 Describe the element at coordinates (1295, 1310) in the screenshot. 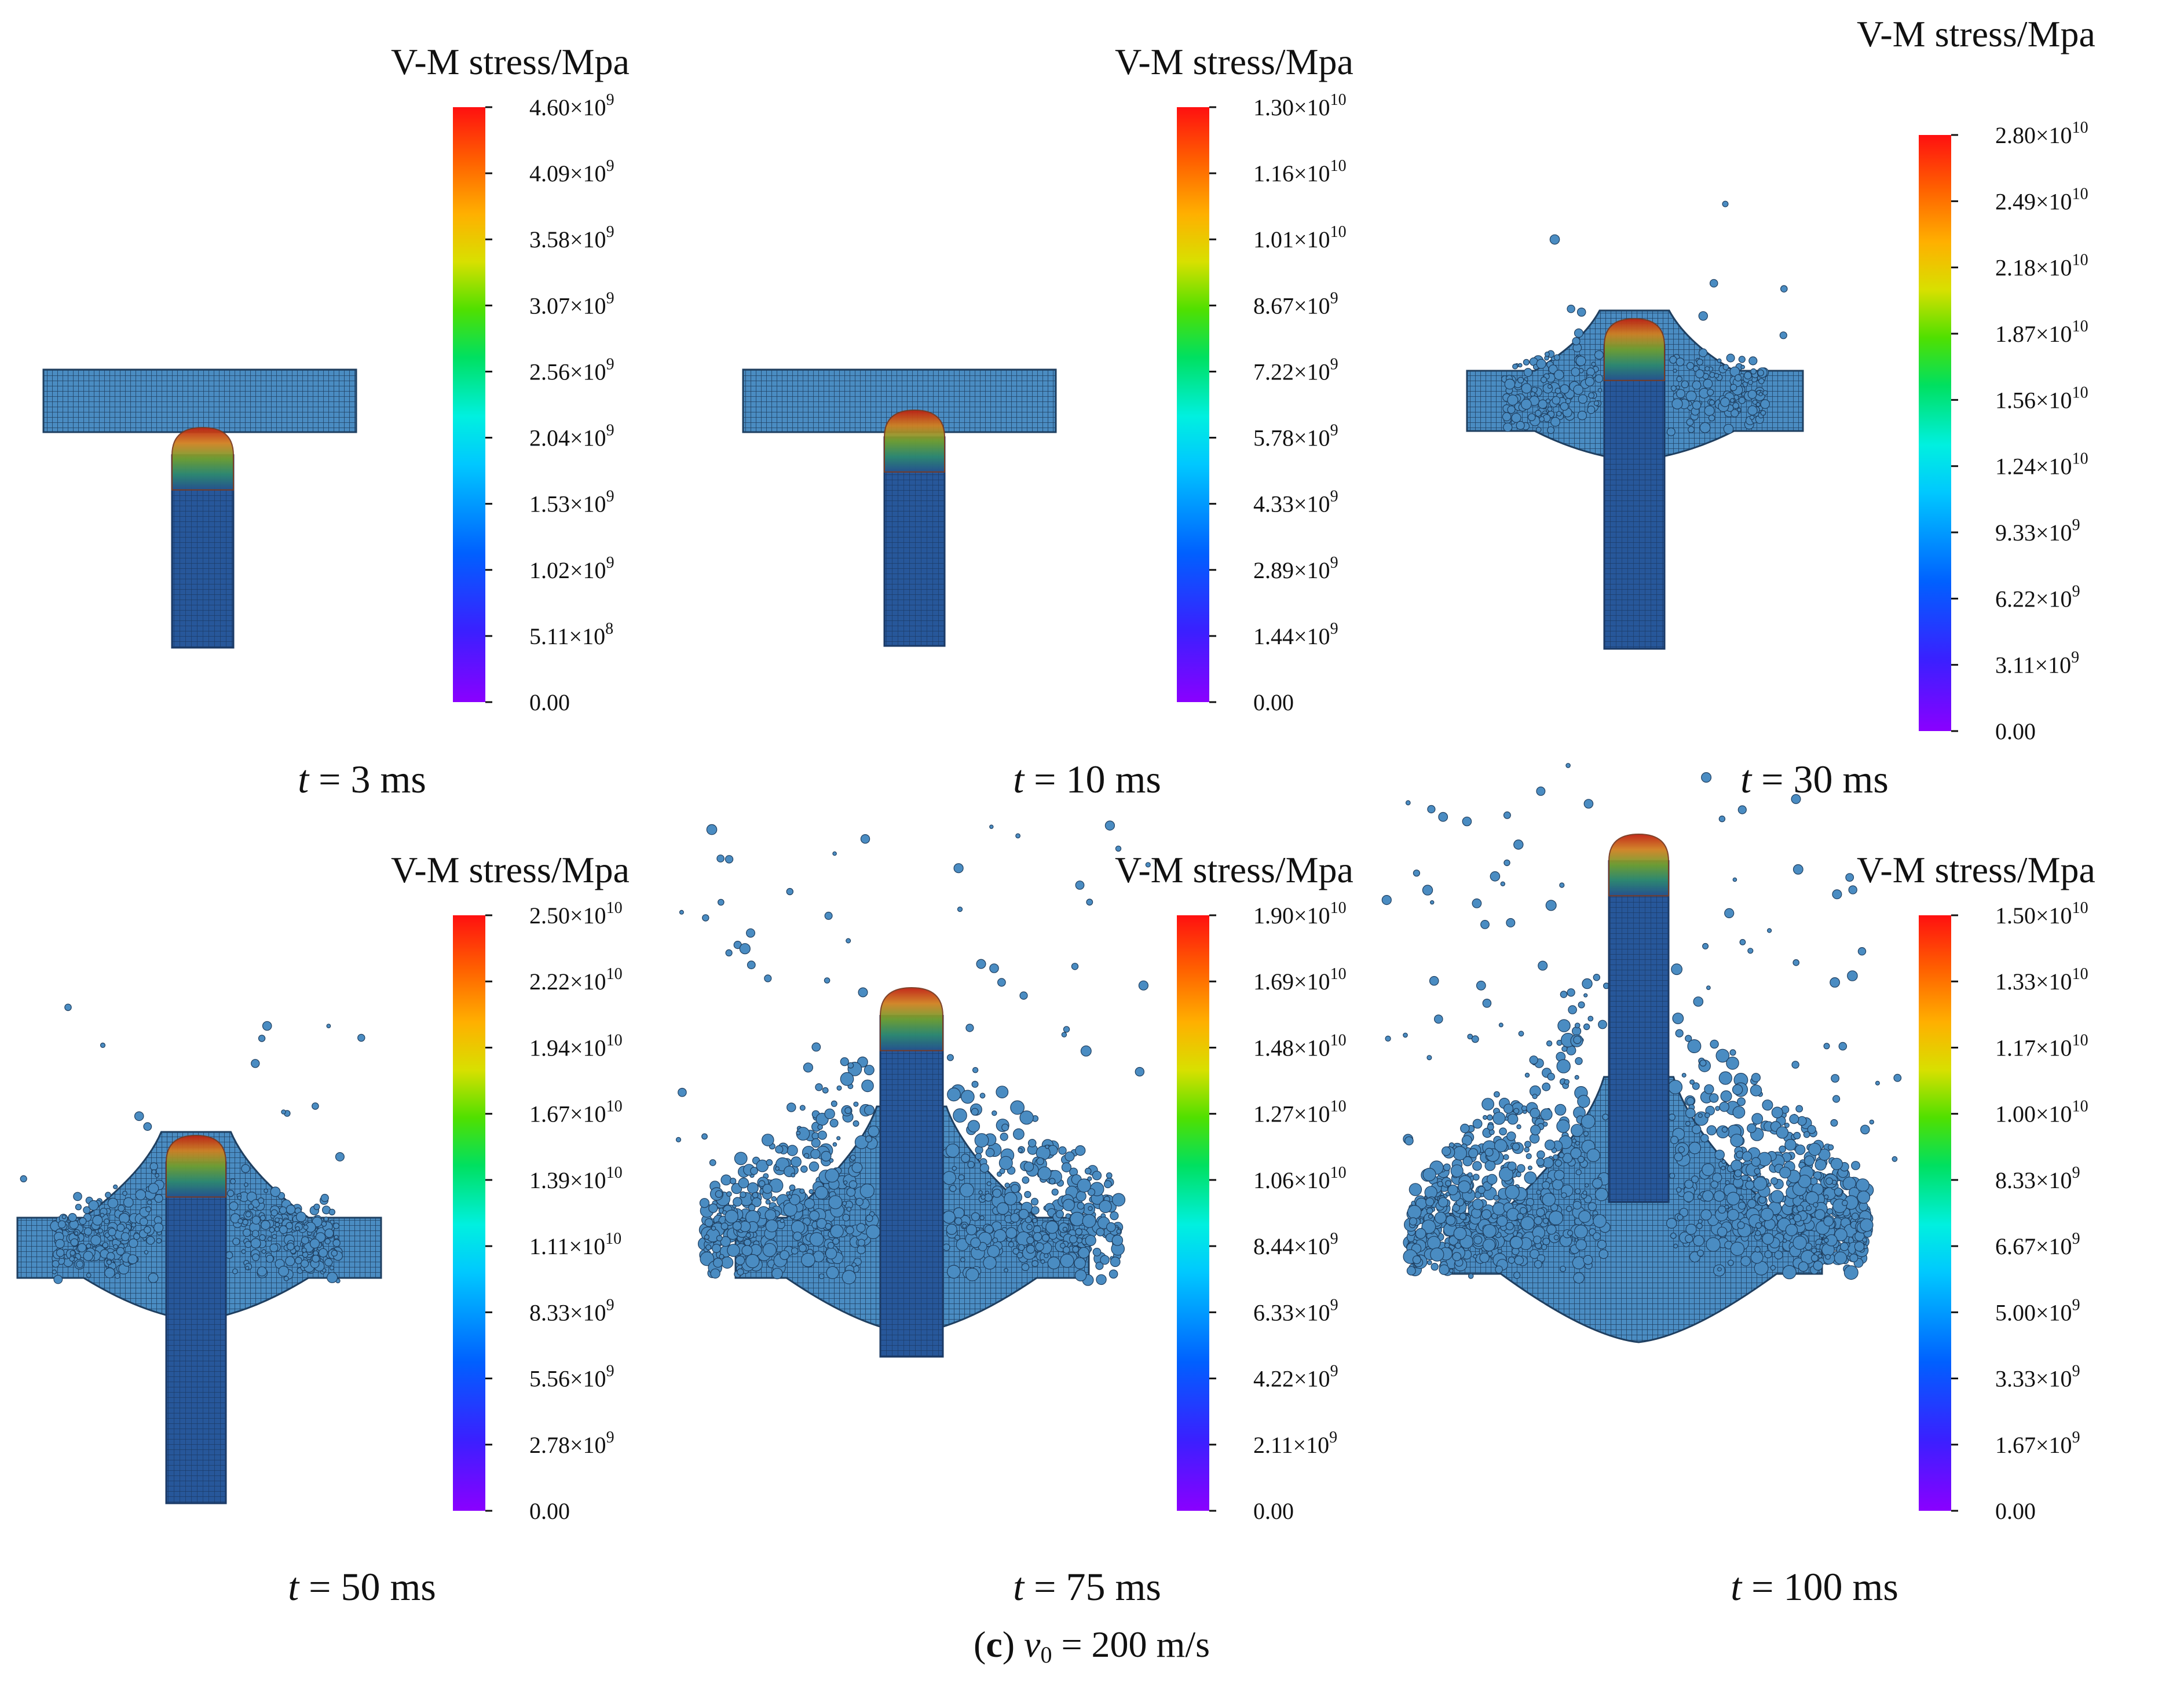

I see `colorbar-tick-label: 6.33×10⁹` at that location.